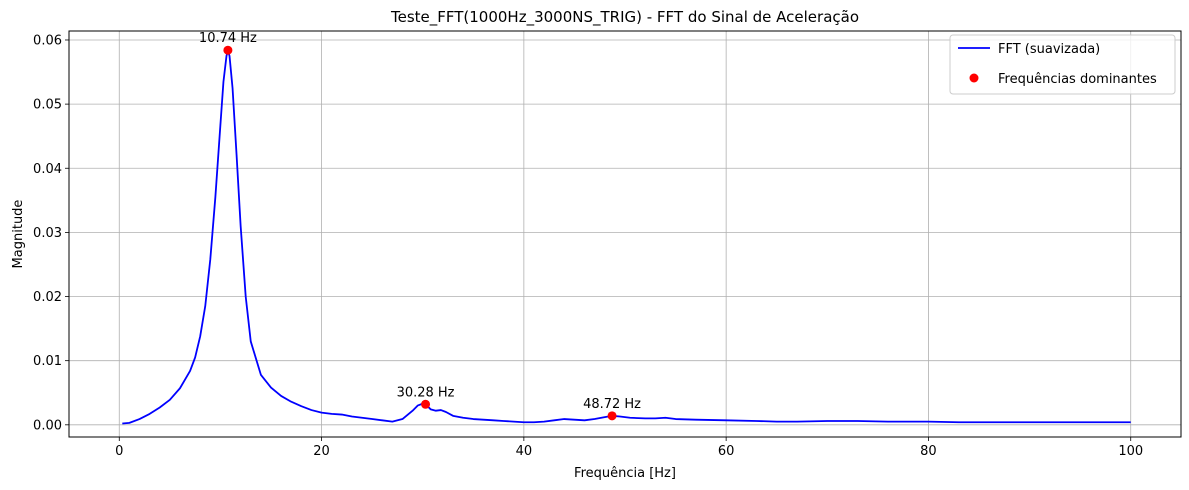 This screenshot has height=490, width=1189. I want to click on legend-marker-swatch, so click(974, 78).